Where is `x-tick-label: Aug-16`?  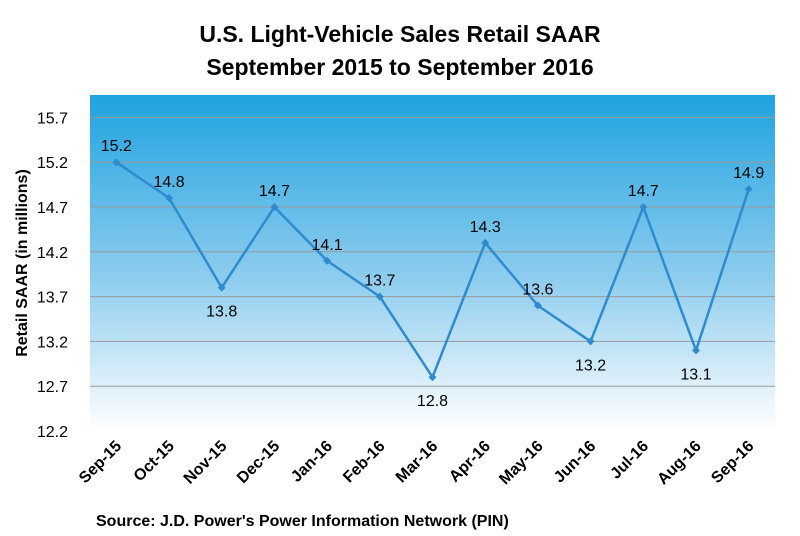
x-tick-label: Aug-16 is located at coordinates (679, 463).